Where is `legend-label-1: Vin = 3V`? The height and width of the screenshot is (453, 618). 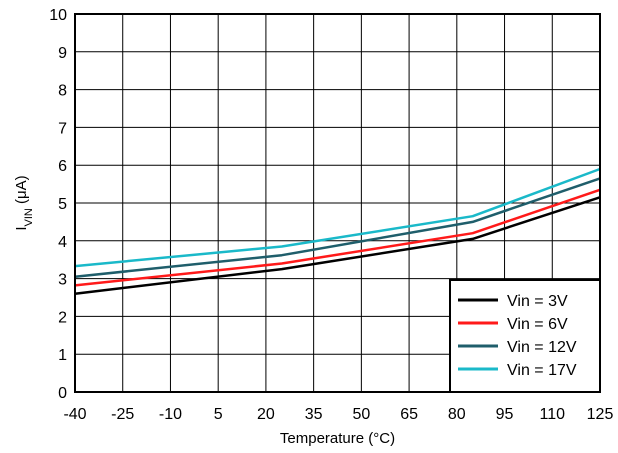 legend-label-1: Vin = 3V is located at coordinates (537, 301).